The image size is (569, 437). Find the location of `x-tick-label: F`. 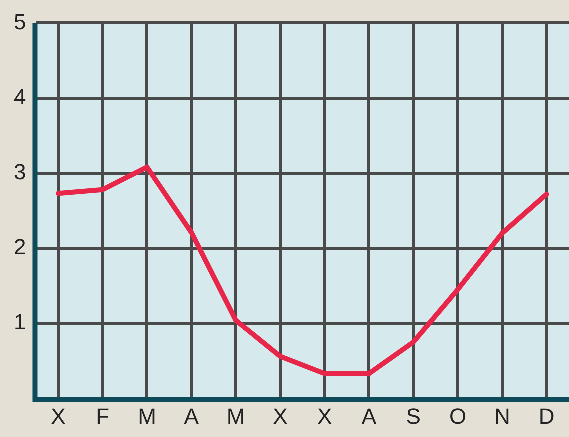

x-tick-label: F is located at coordinates (103, 416).